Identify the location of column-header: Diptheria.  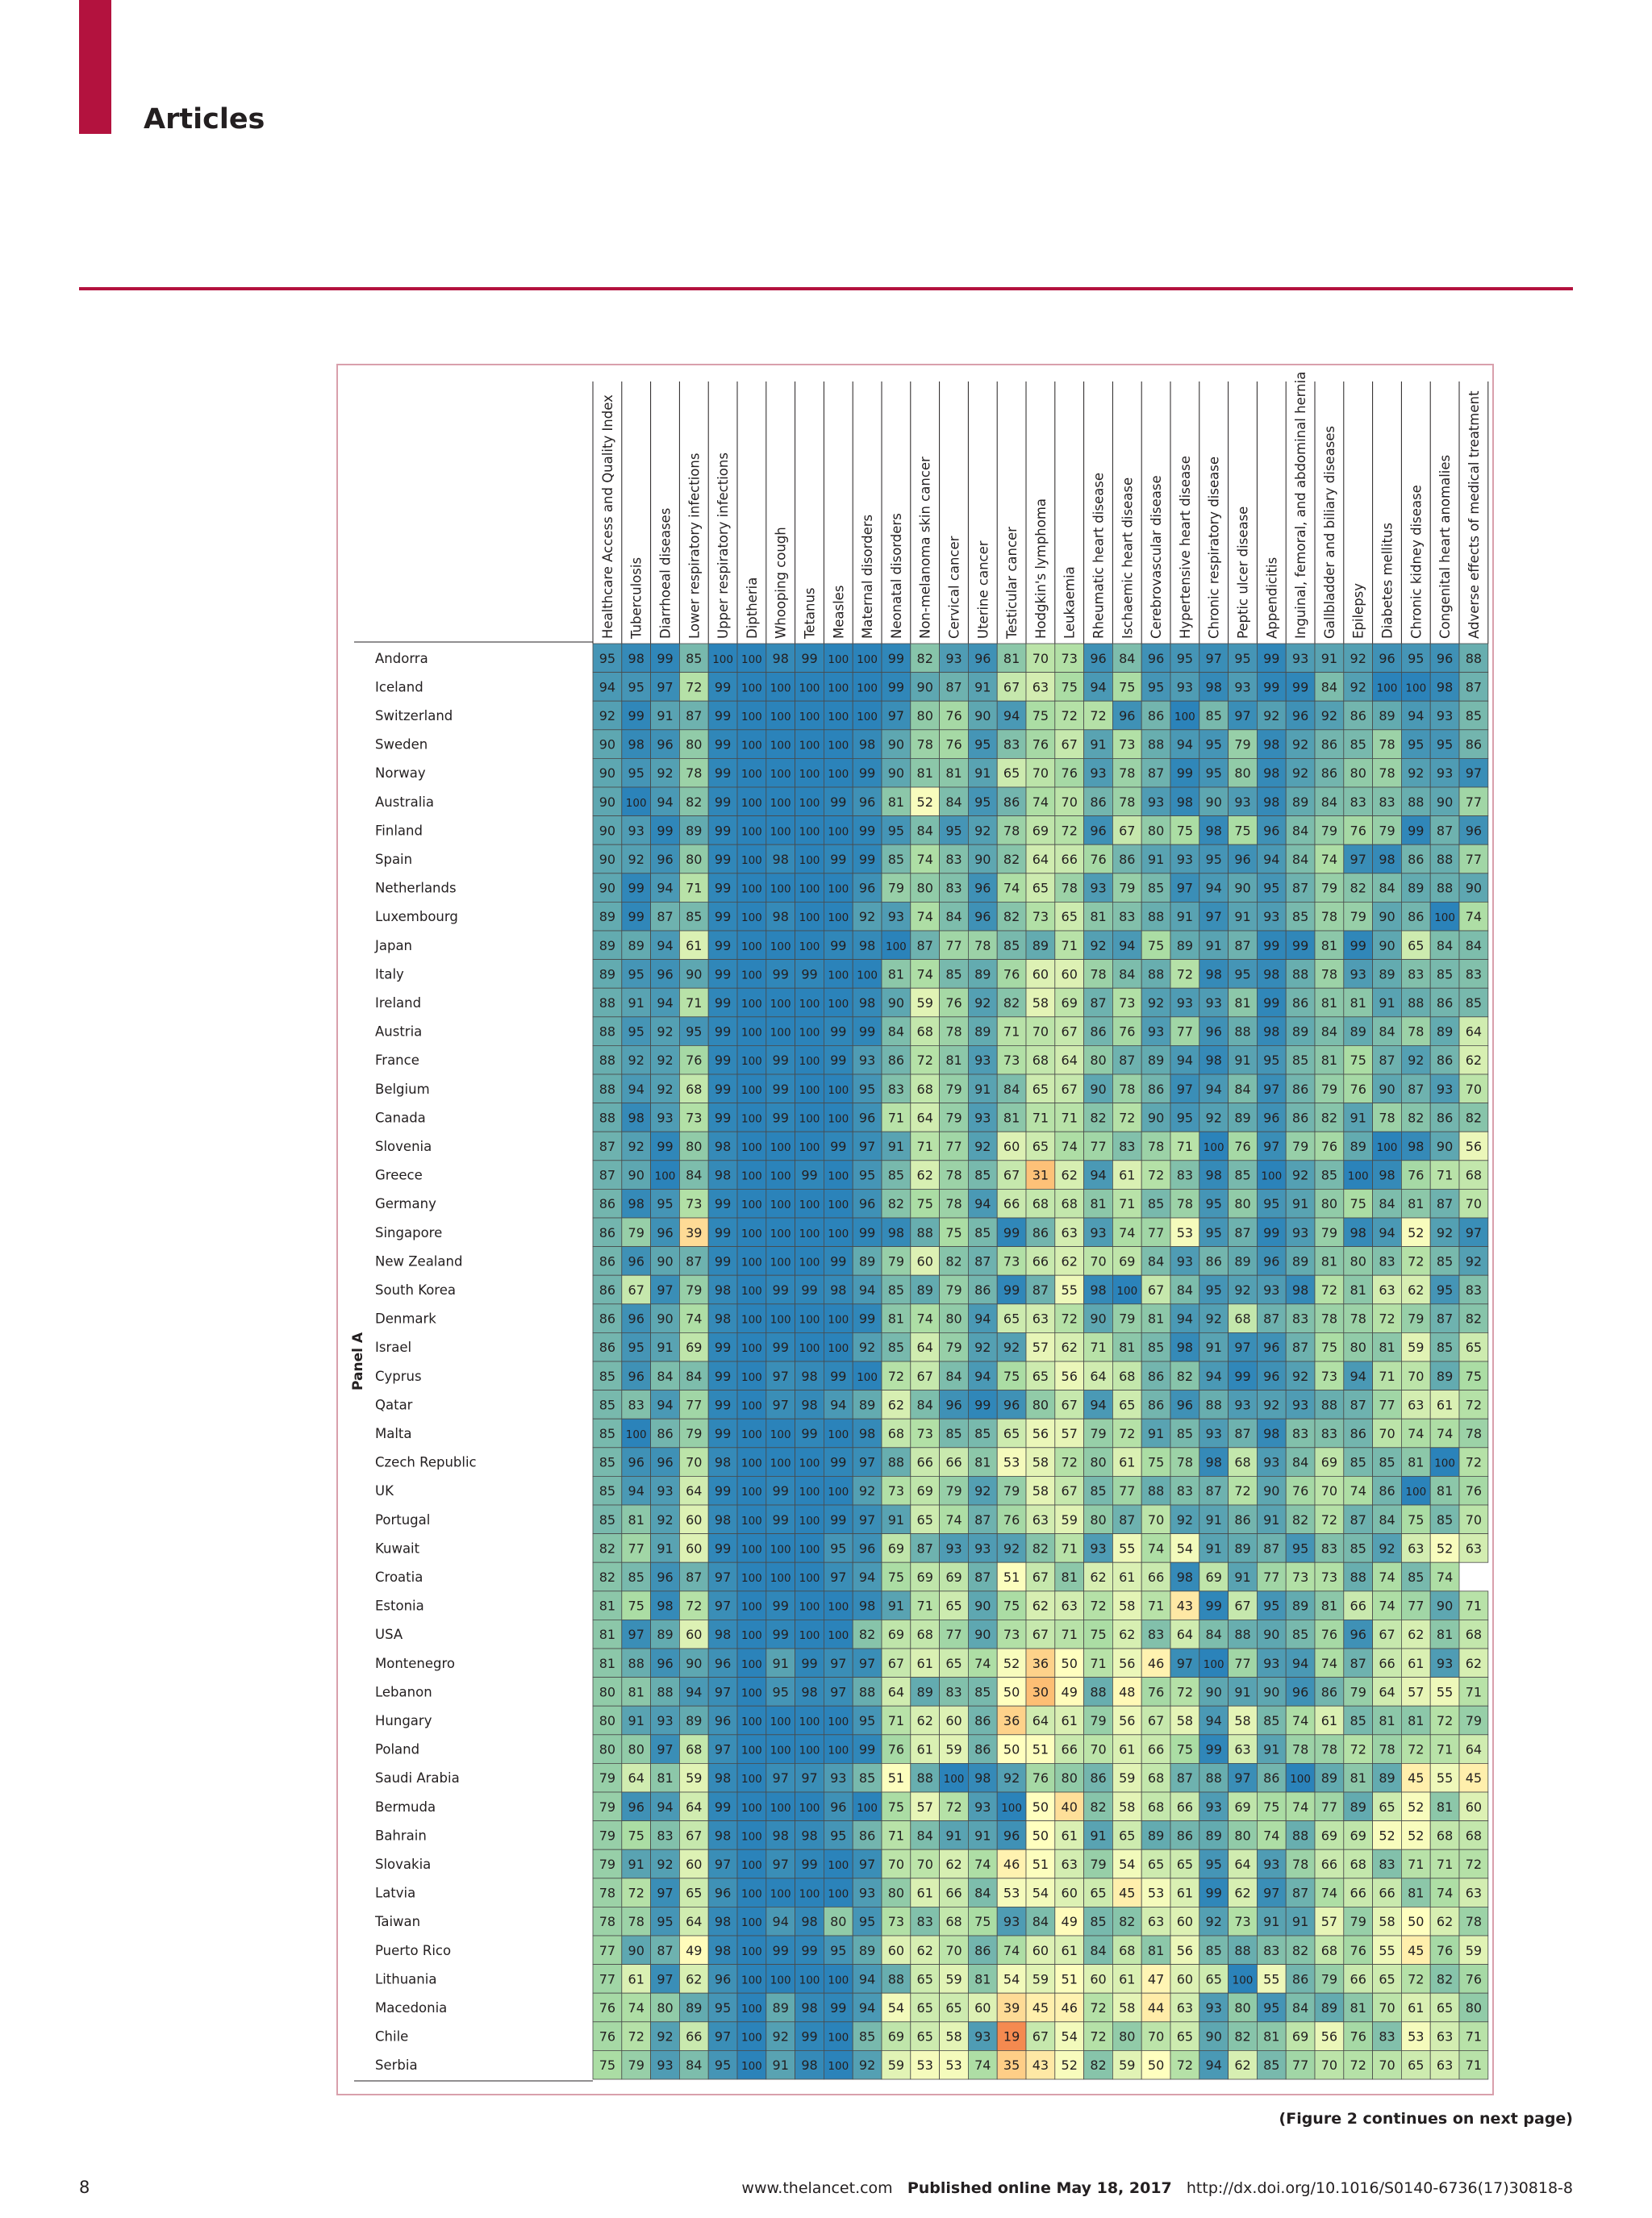
(752, 608).